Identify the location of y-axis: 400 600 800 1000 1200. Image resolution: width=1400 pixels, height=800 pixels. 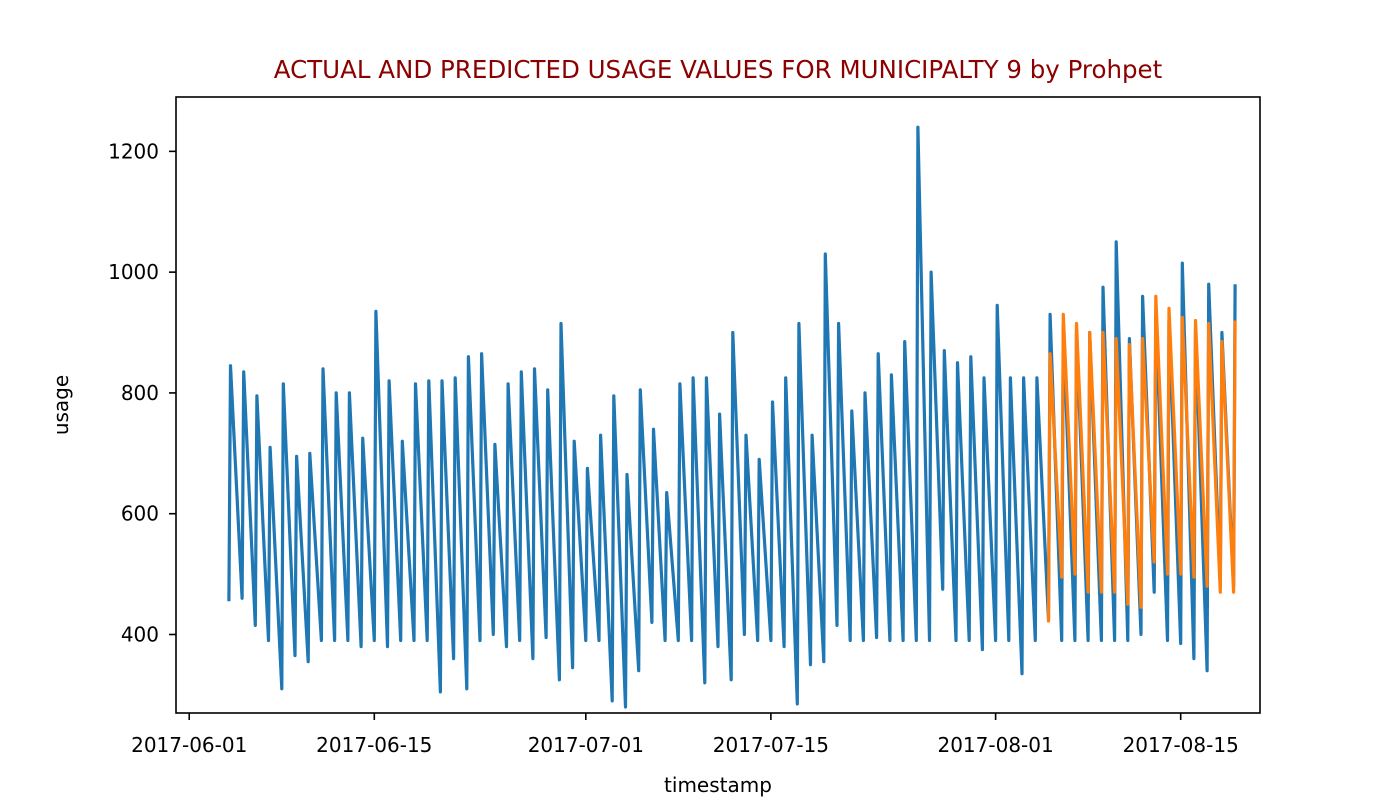
(142, 392).